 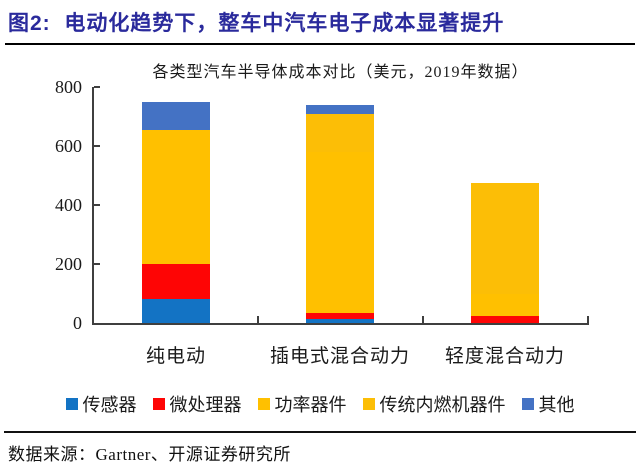 What do you see at coordinates (320, 432) in the screenshot?
I see `footer-divider` at bounding box center [320, 432].